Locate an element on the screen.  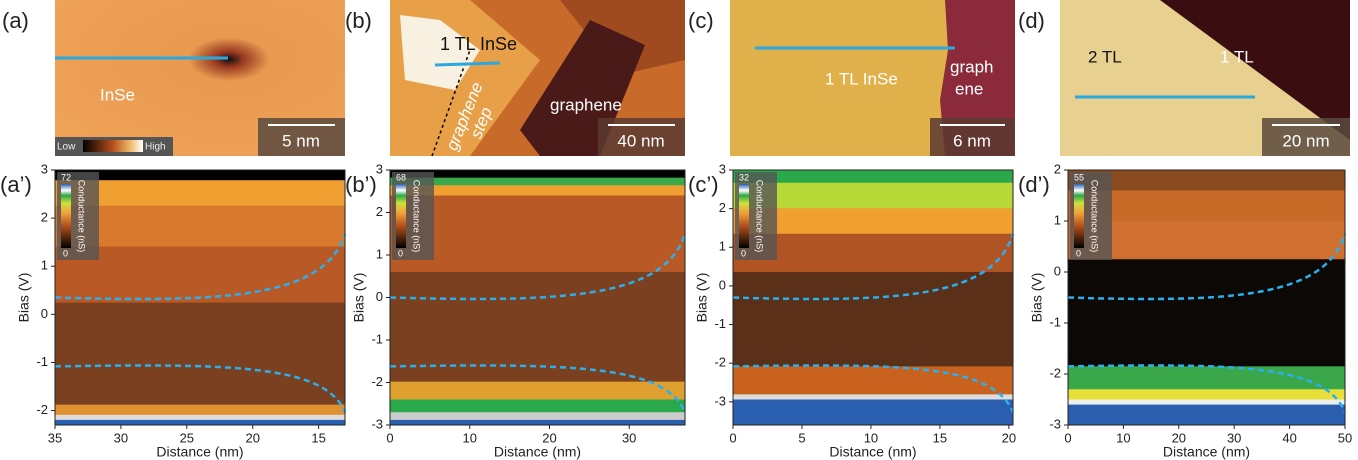
panel-label: (c) is located at coordinates (701, 20).